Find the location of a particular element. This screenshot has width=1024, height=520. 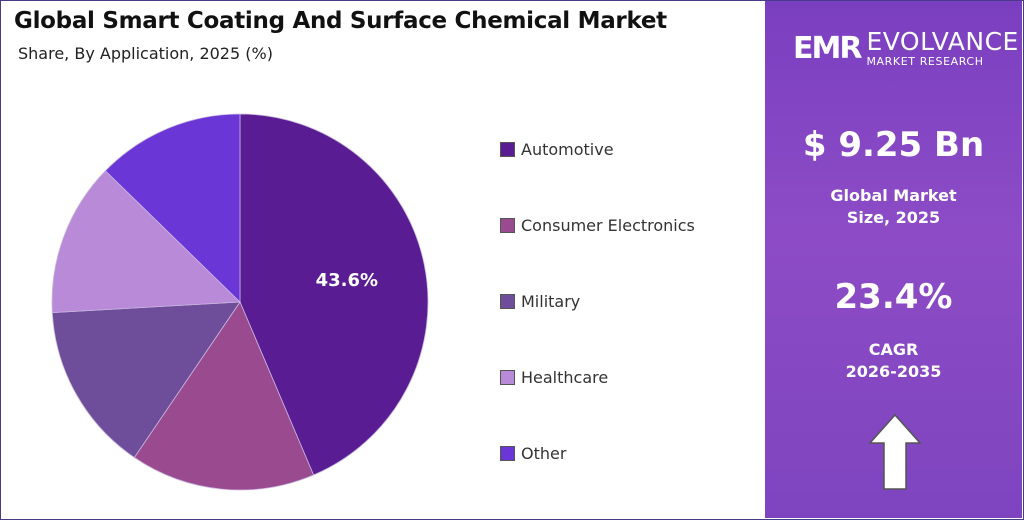

legend-label: Healthcare is located at coordinates (565, 377).